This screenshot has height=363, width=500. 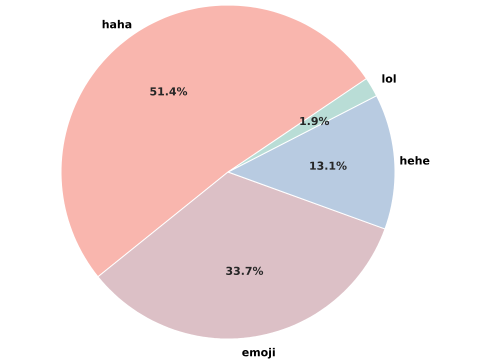 I want to click on slice-label: haha, so click(x=117, y=24).